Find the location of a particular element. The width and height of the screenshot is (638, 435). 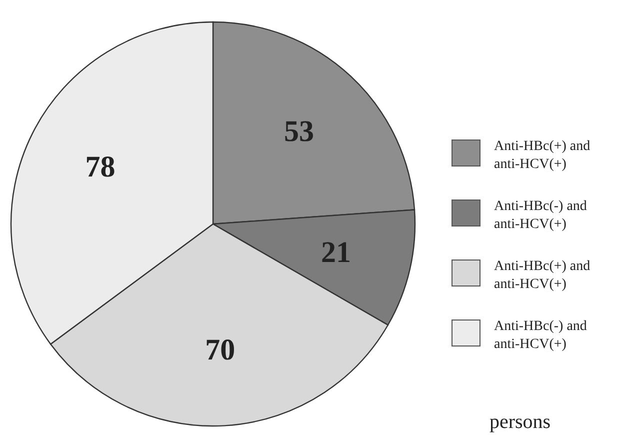

data-label: 21 is located at coordinates (336, 252).